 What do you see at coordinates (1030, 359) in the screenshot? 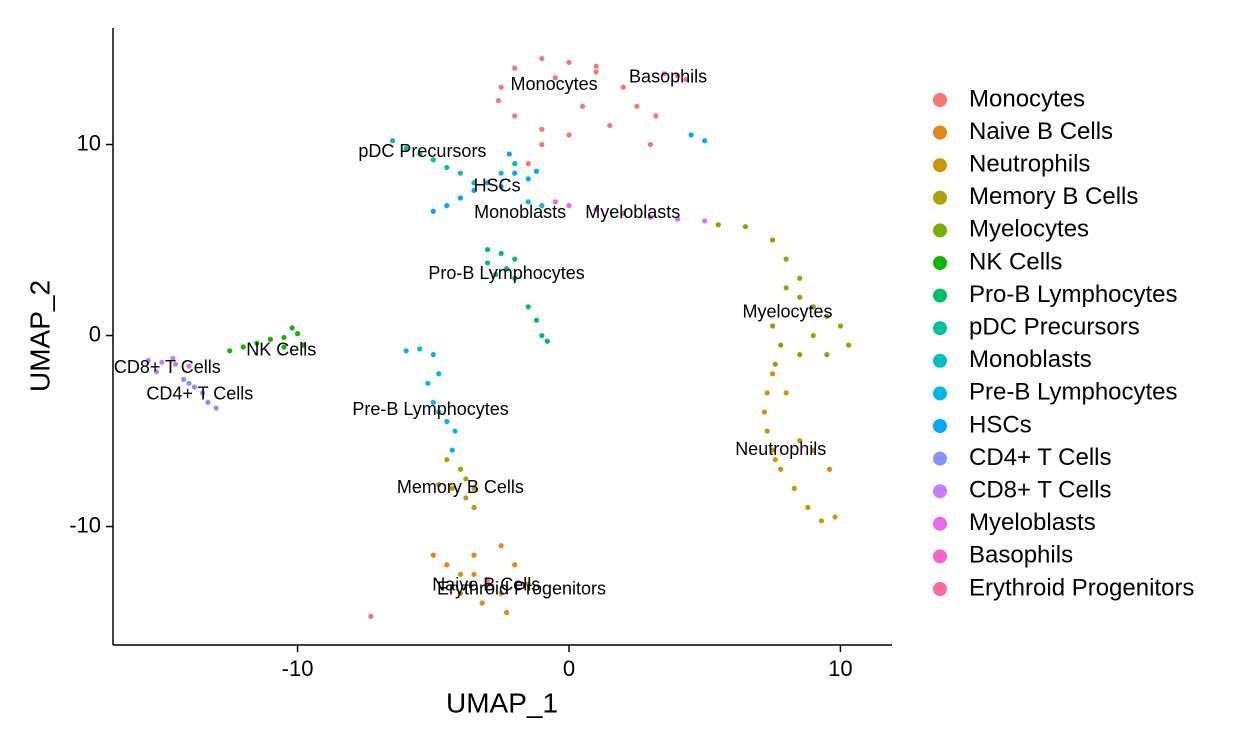
I see `legend-label: Monoblasts` at bounding box center [1030, 359].